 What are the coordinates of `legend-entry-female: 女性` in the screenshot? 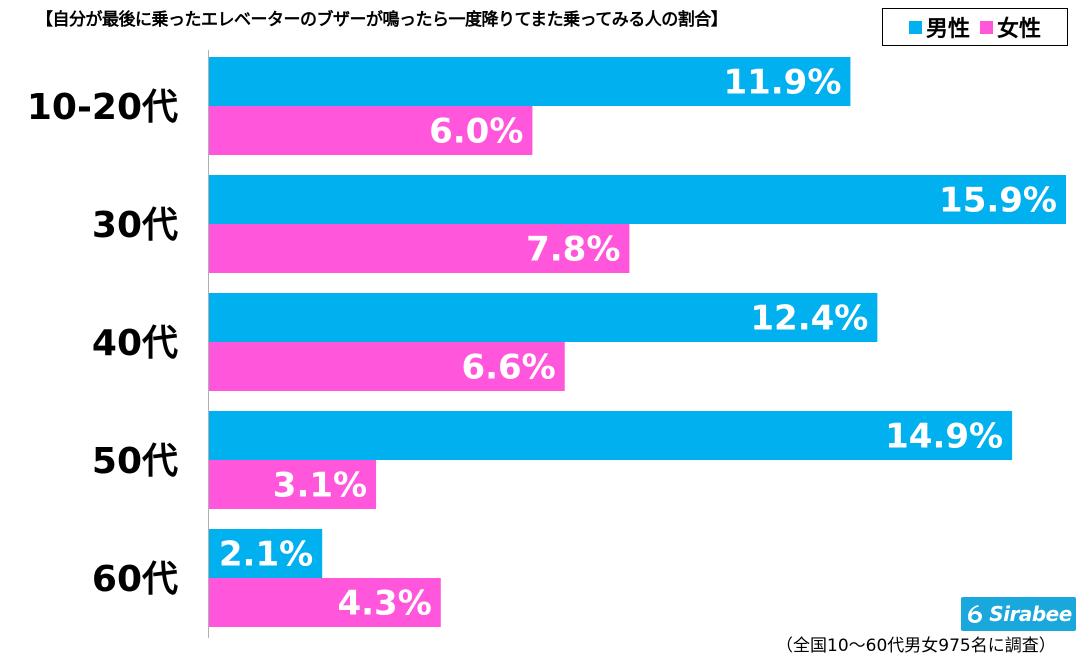 It's located at (1010, 27).